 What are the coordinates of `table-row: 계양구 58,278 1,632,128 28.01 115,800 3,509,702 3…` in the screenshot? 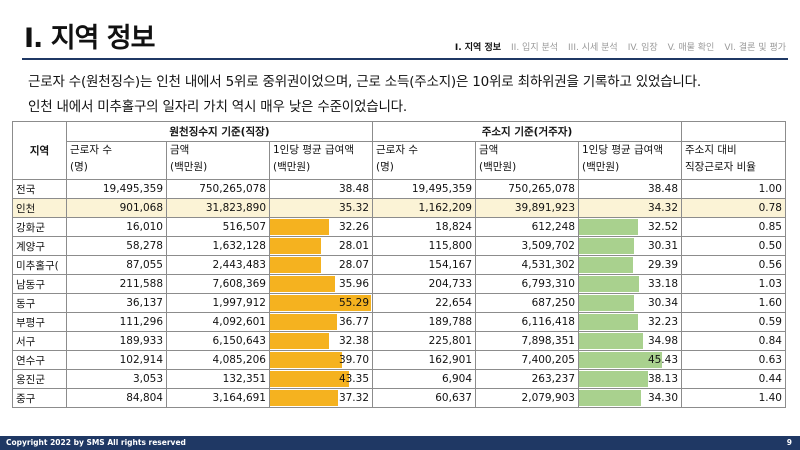 It's located at (399, 246).